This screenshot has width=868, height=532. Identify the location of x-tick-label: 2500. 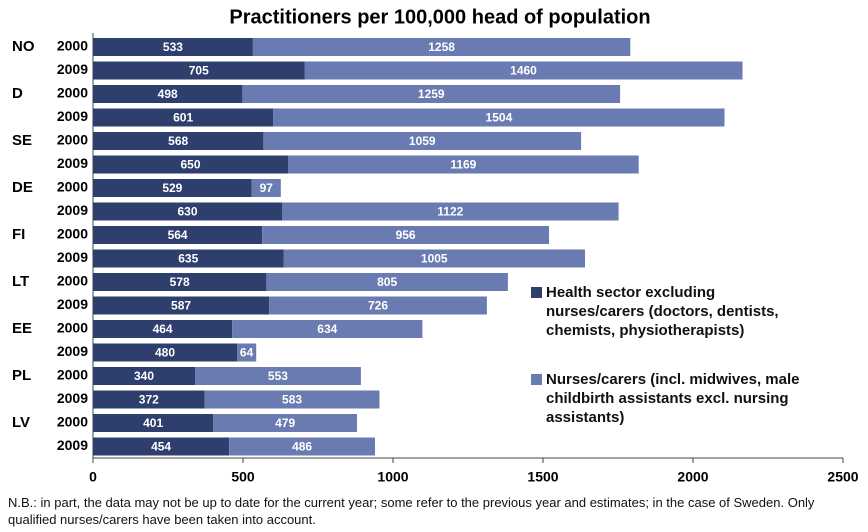
(842, 477).